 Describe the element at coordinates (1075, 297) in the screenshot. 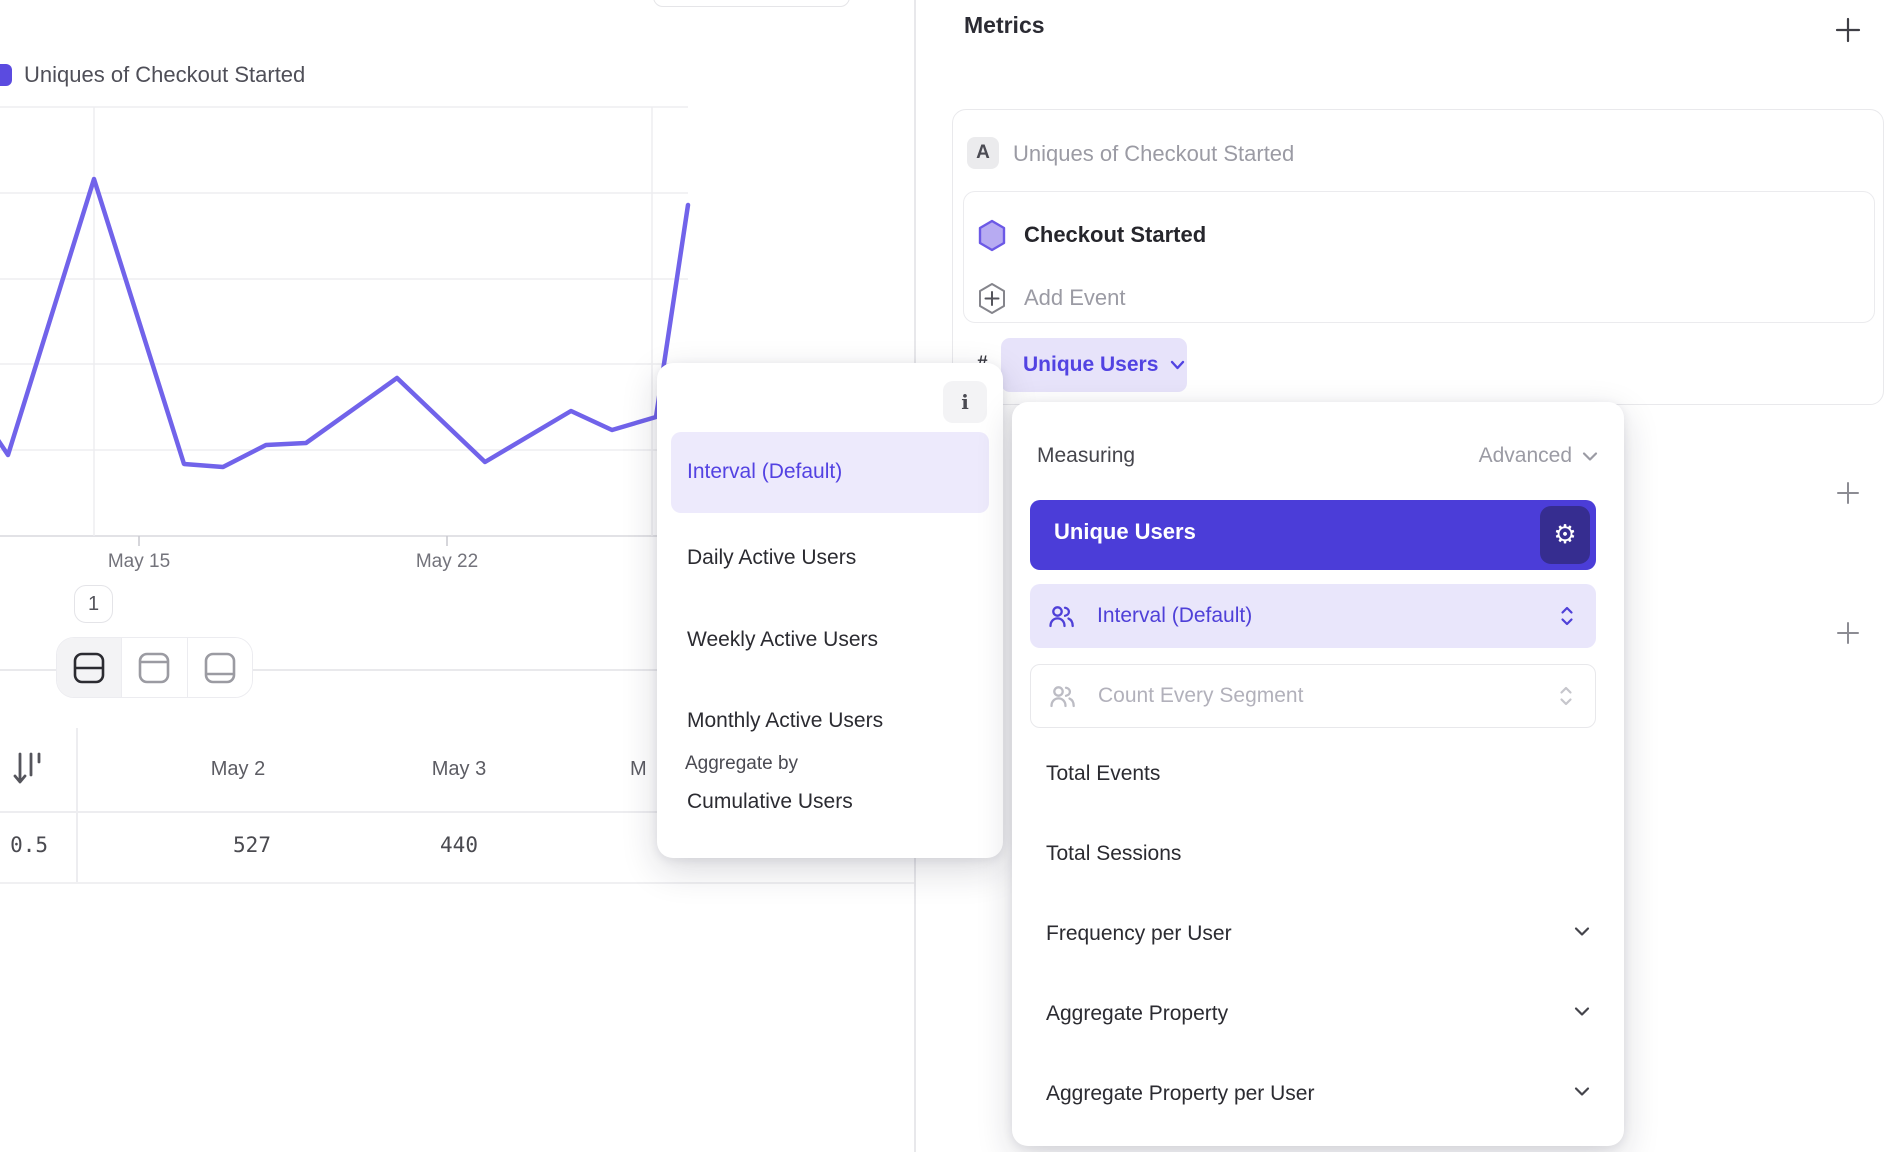

I see `add-event-label: Add Event` at that location.